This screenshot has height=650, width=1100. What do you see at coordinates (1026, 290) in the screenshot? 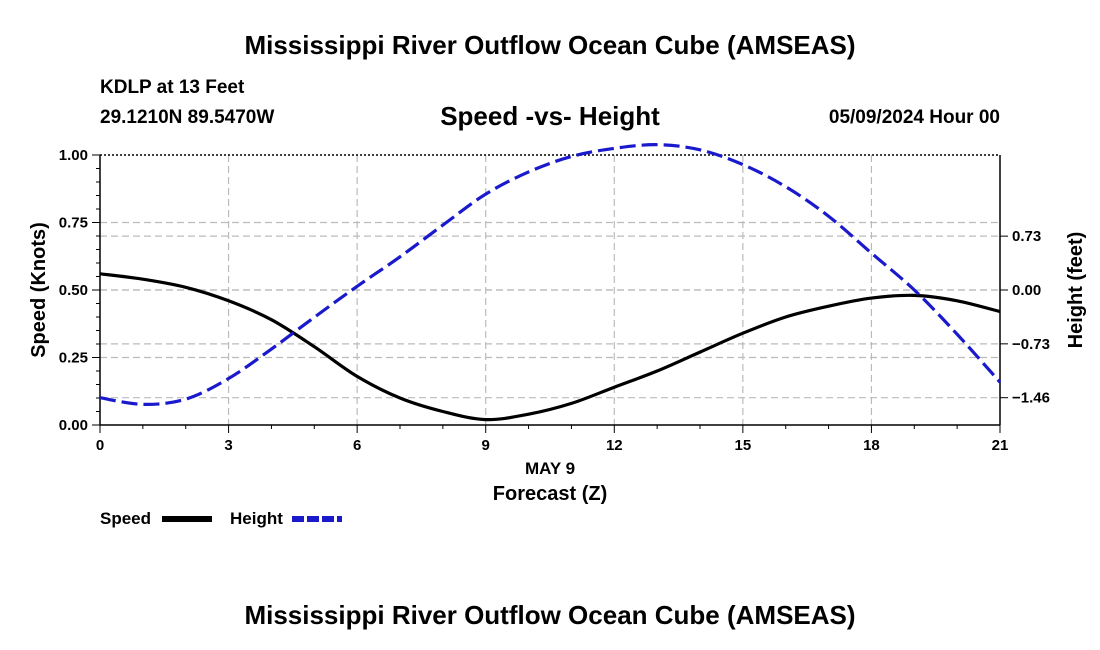
I see `y2-tick-label: 0.00` at bounding box center [1026, 290].